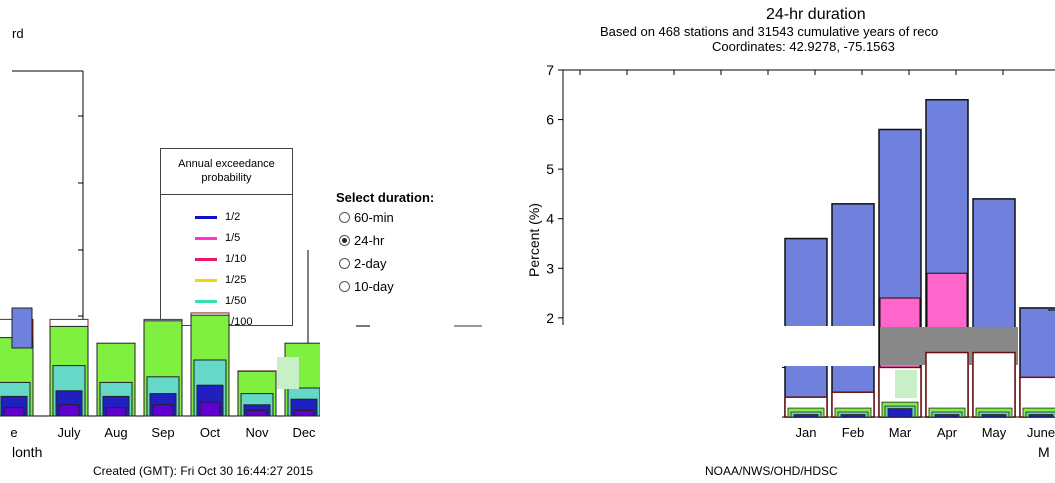 The image size is (1055, 483). I want to click on legend-label: 1/25, so click(236, 280).